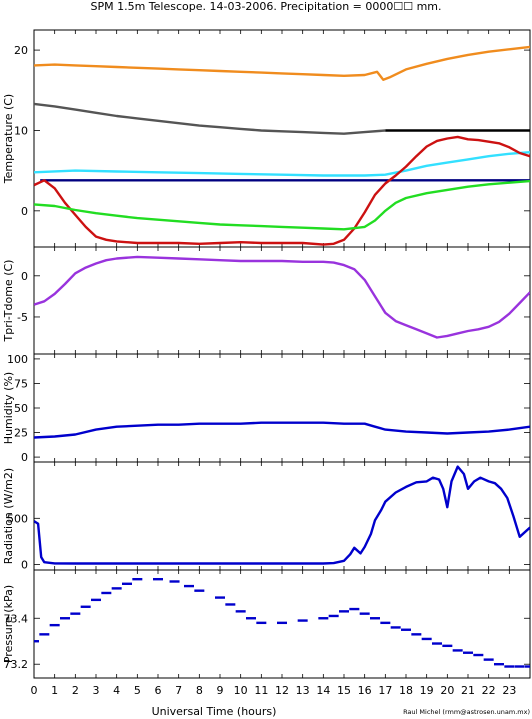 The height and width of the screenshot is (719, 532). What do you see at coordinates (21, 130) in the screenshot?
I see `y-tick-label: 10` at bounding box center [21, 130].